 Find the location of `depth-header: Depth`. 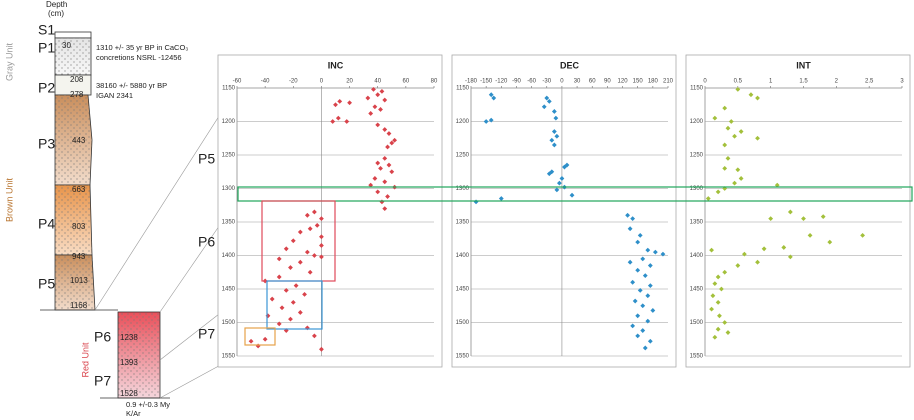

depth-header: Depth is located at coordinates (56, 4).